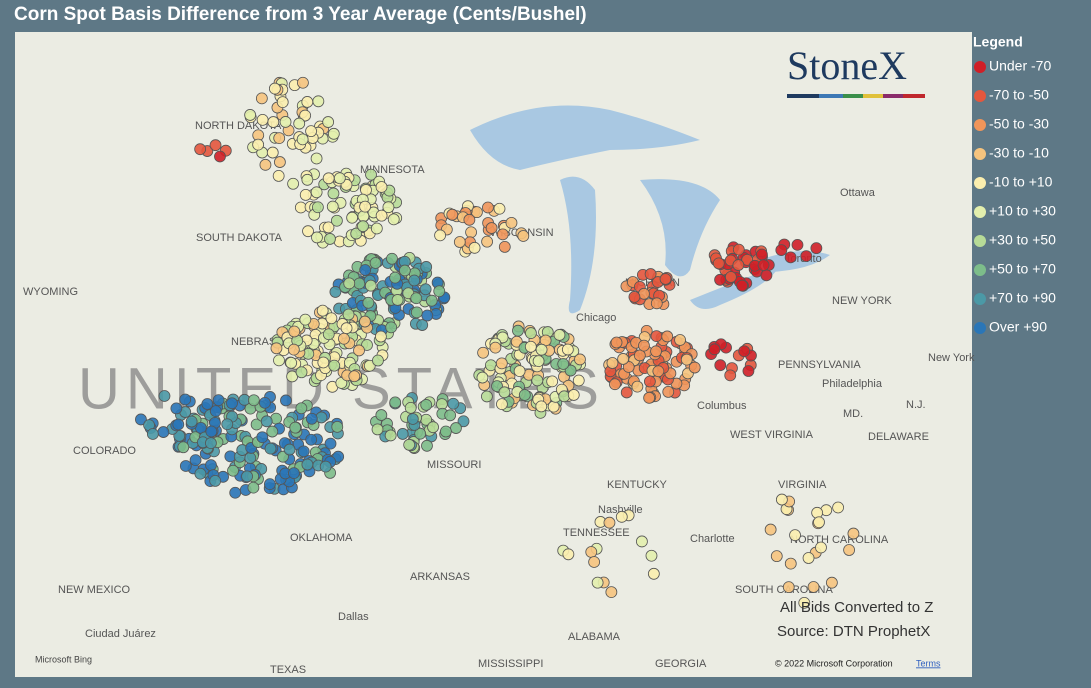 The height and width of the screenshot is (688, 1091). Describe the element at coordinates (1019, 95) in the screenshot. I see `legend-label: -70 to -50` at that location.